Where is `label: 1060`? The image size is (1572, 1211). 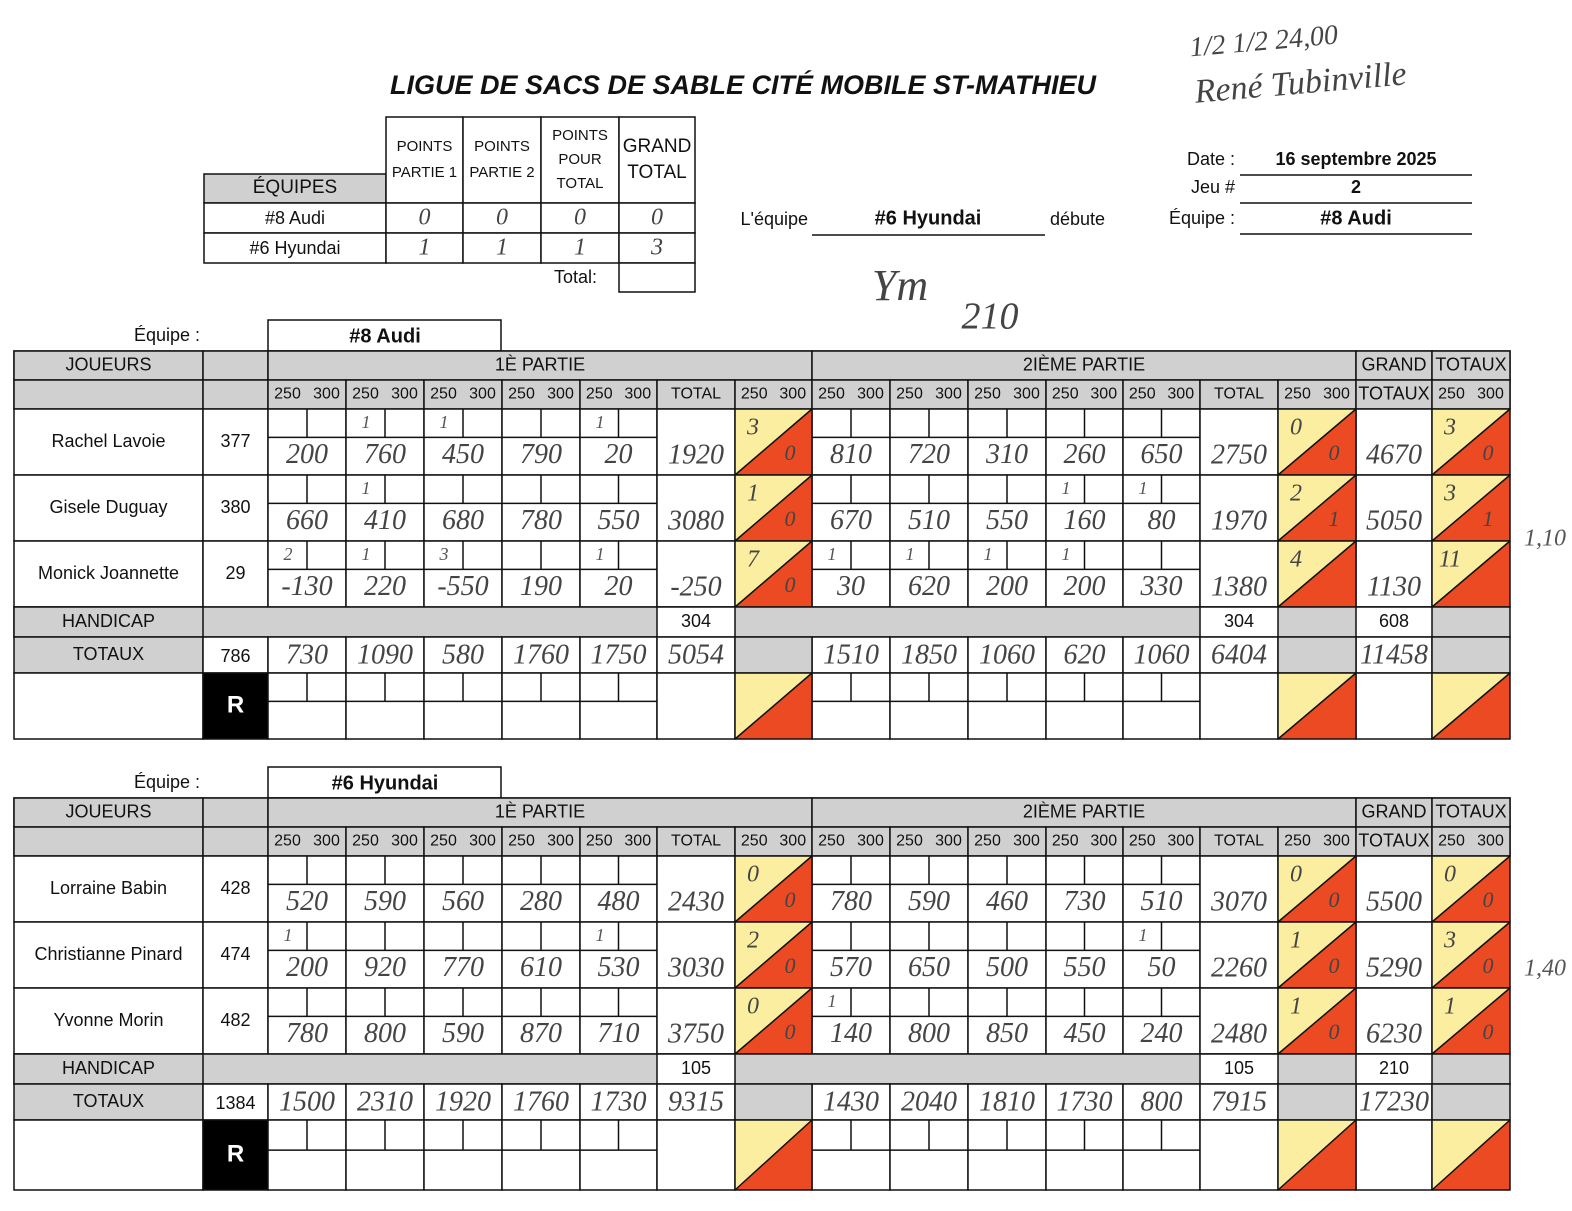
label: 1060 is located at coordinates (1162, 654).